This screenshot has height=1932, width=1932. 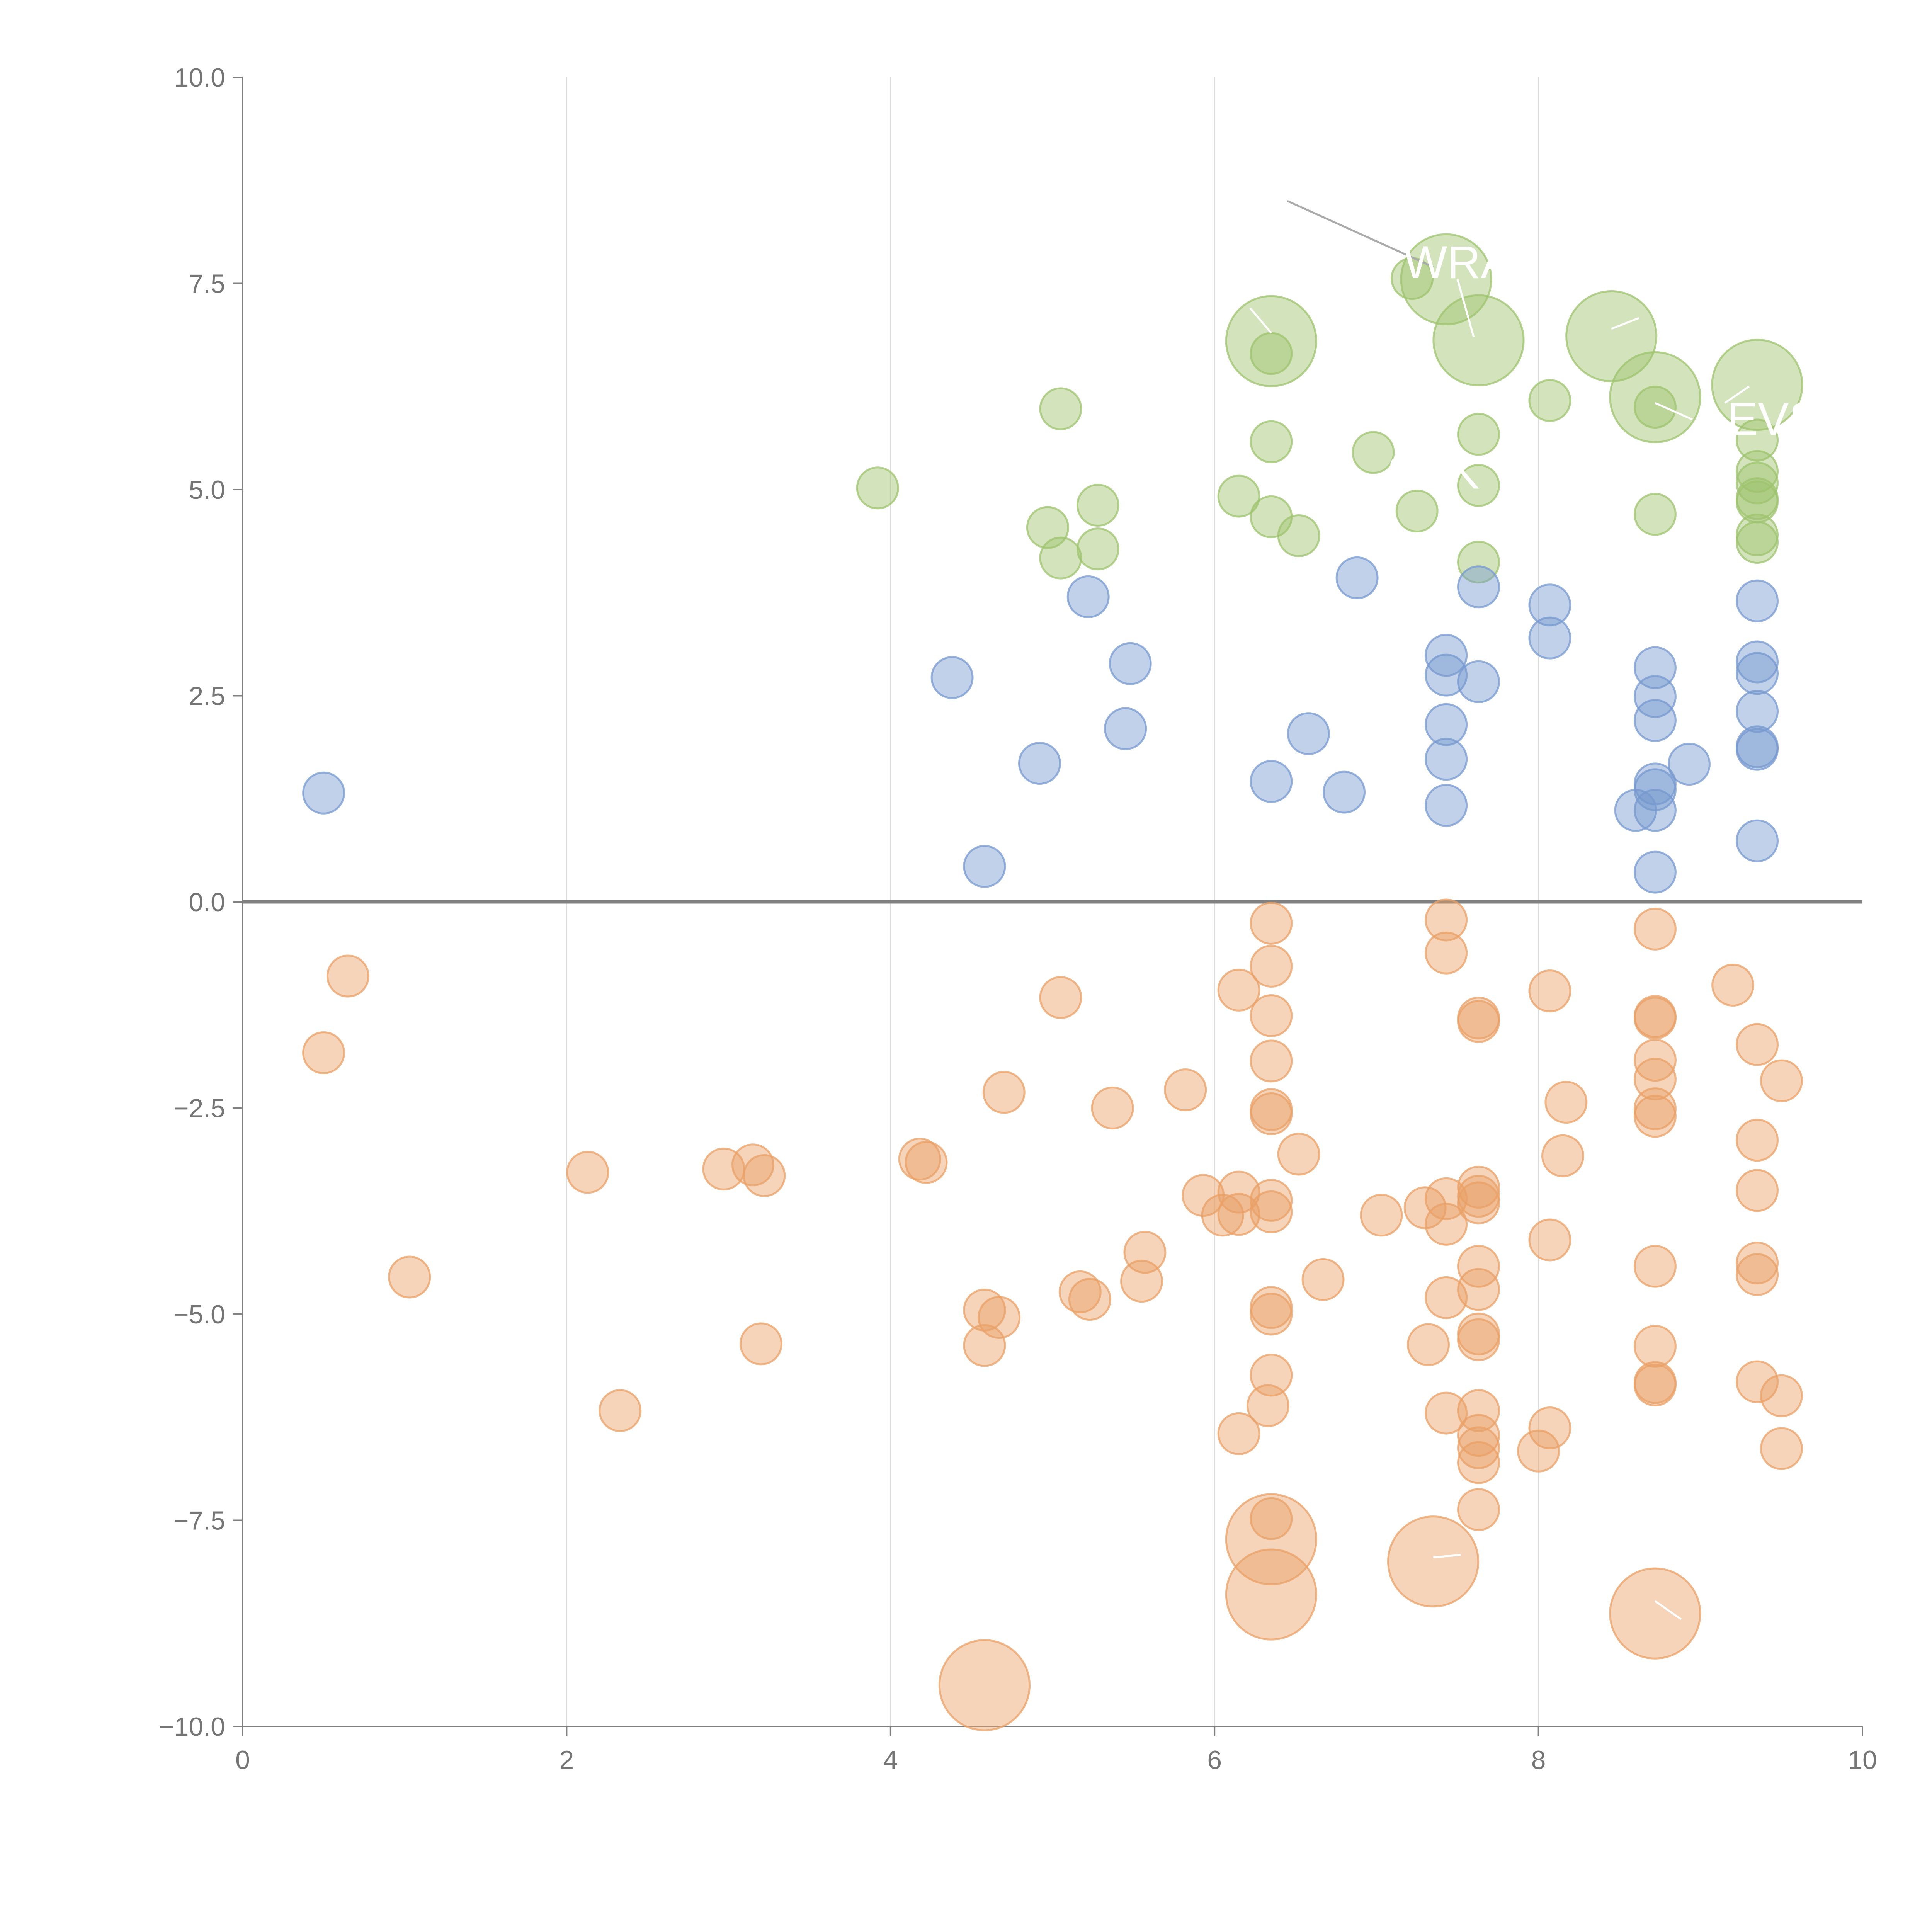 I want to click on x-tick-label: 4, so click(x=891, y=1760).